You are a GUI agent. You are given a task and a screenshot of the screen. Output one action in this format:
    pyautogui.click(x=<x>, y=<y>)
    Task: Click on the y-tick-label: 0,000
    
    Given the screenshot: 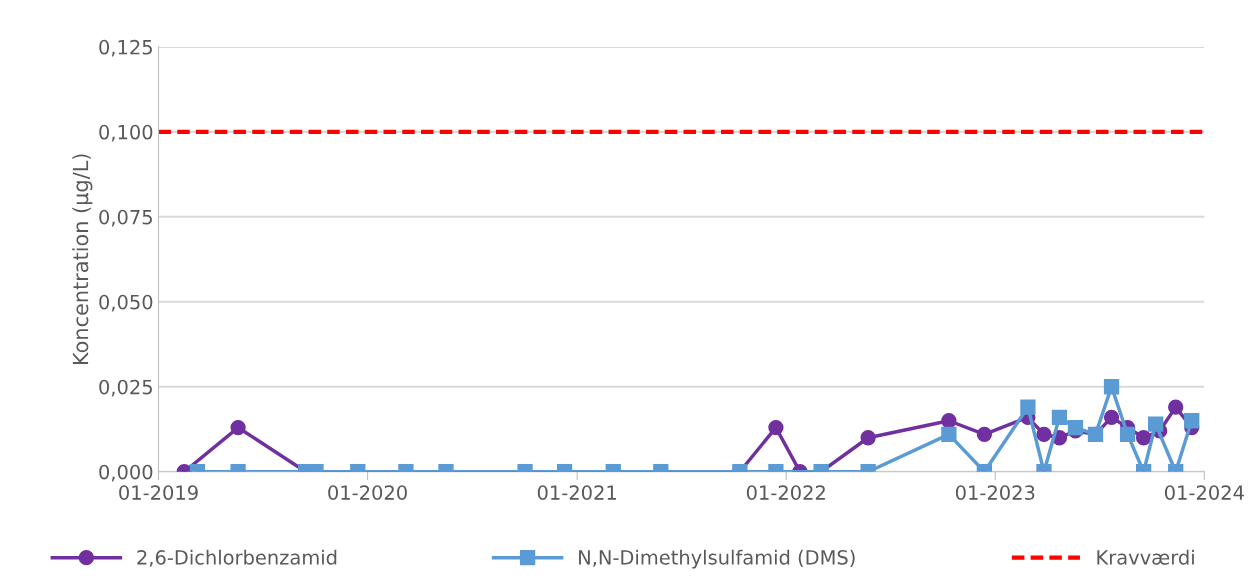 What is the action you would take?
    pyautogui.click(x=126, y=473)
    